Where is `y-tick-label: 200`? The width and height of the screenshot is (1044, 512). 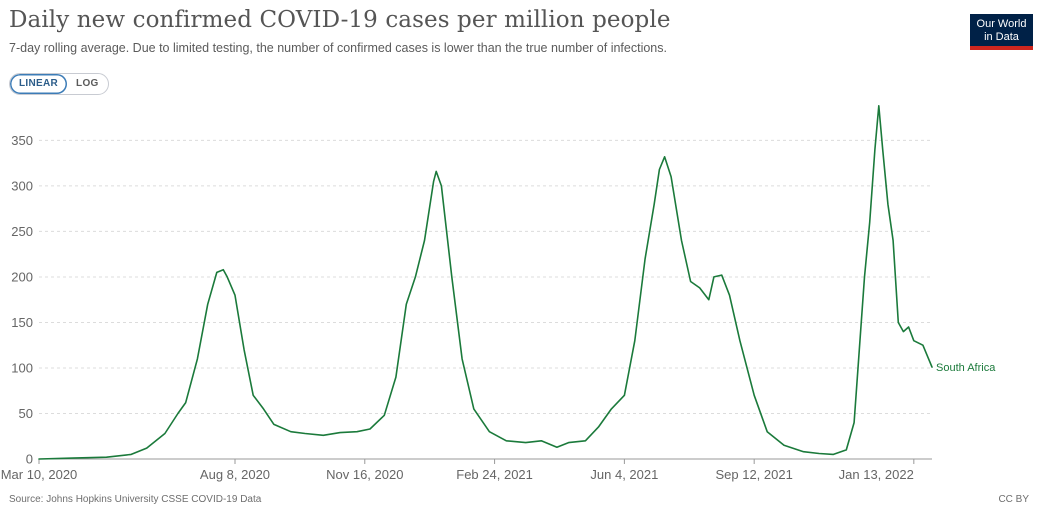
y-tick-label: 200 is located at coordinates (22, 276).